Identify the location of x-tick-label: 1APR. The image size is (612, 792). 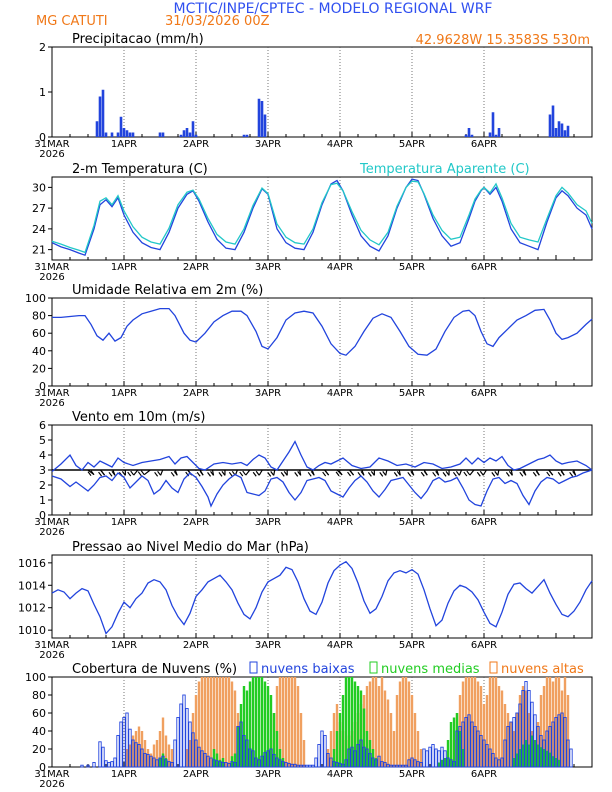
(124, 393).